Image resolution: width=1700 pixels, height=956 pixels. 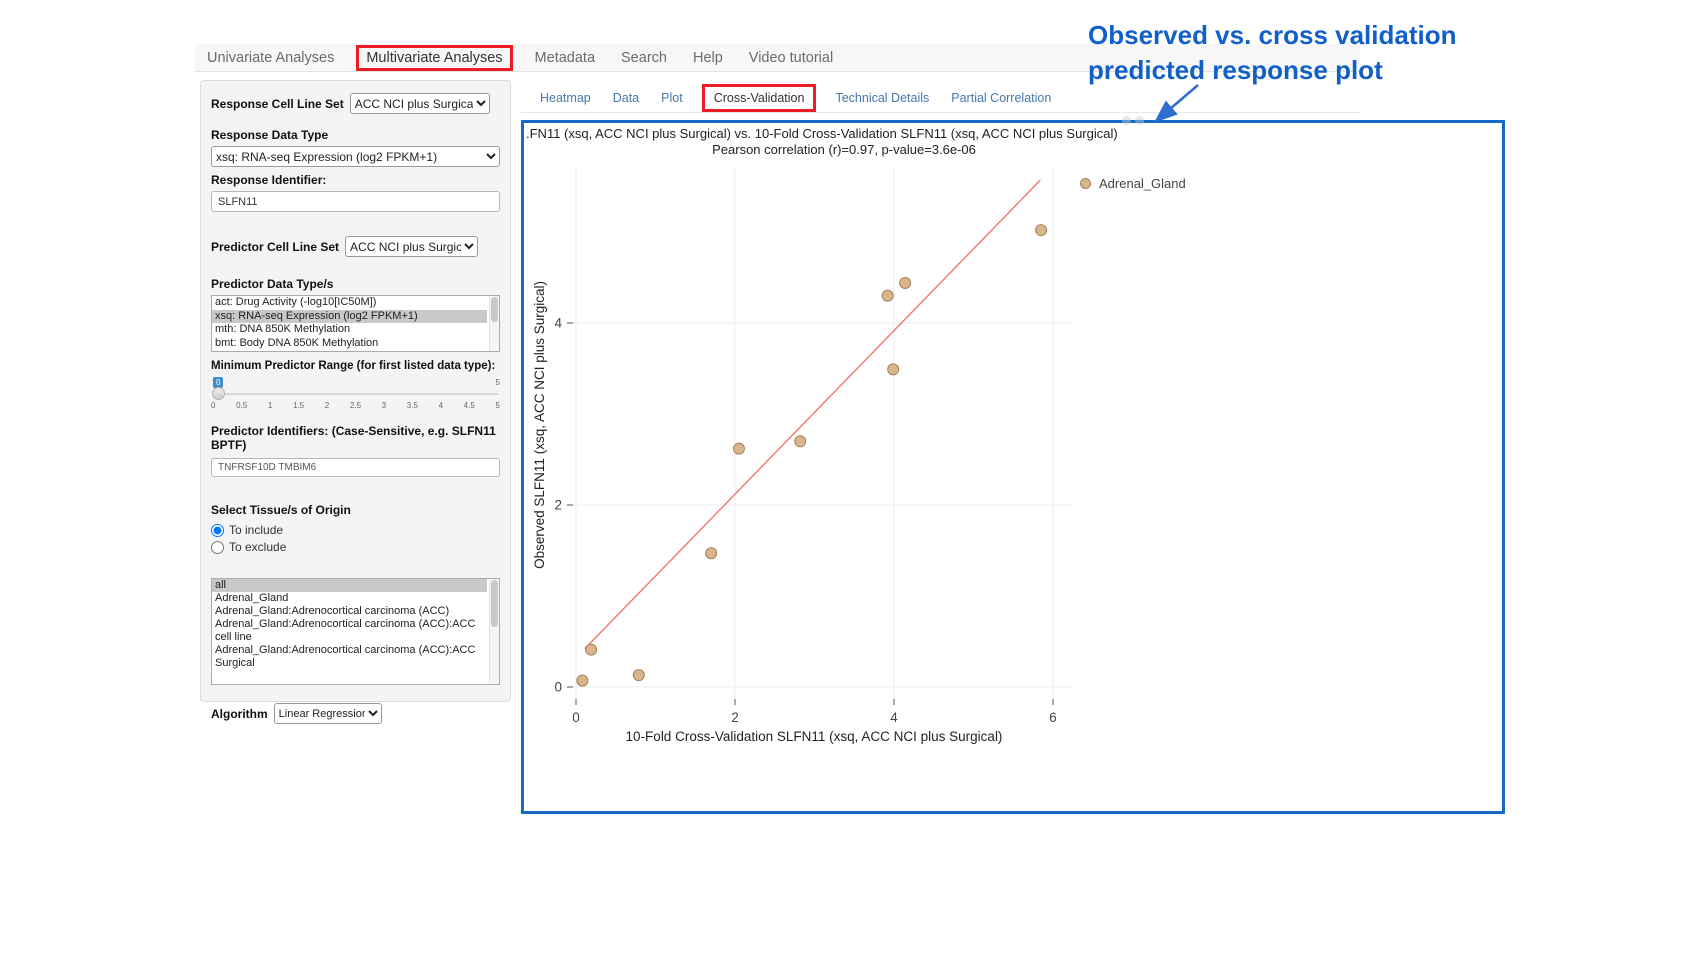 I want to click on y-tick-label: 4, so click(x=558, y=323).